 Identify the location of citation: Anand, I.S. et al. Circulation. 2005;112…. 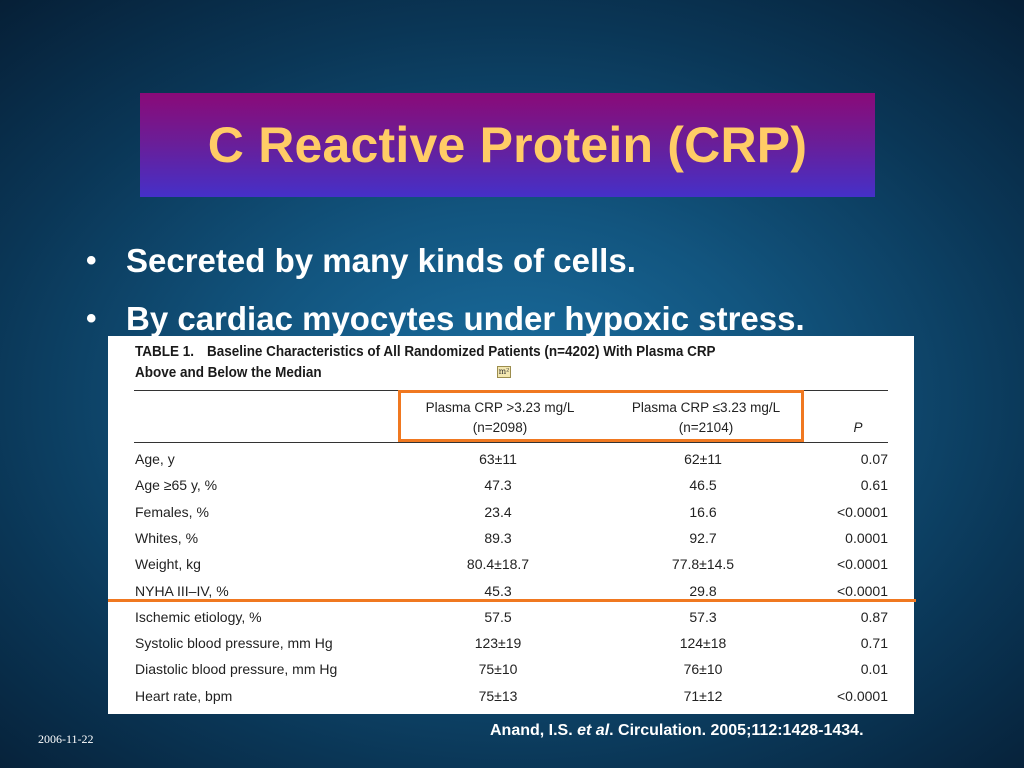
(677, 731).